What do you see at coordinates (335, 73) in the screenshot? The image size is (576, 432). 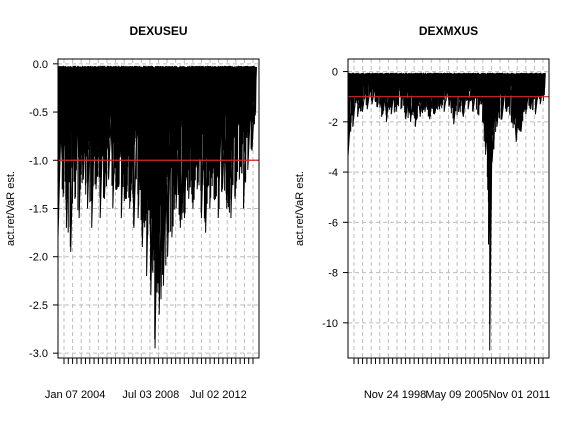 I see `y-tick-label: 0` at bounding box center [335, 73].